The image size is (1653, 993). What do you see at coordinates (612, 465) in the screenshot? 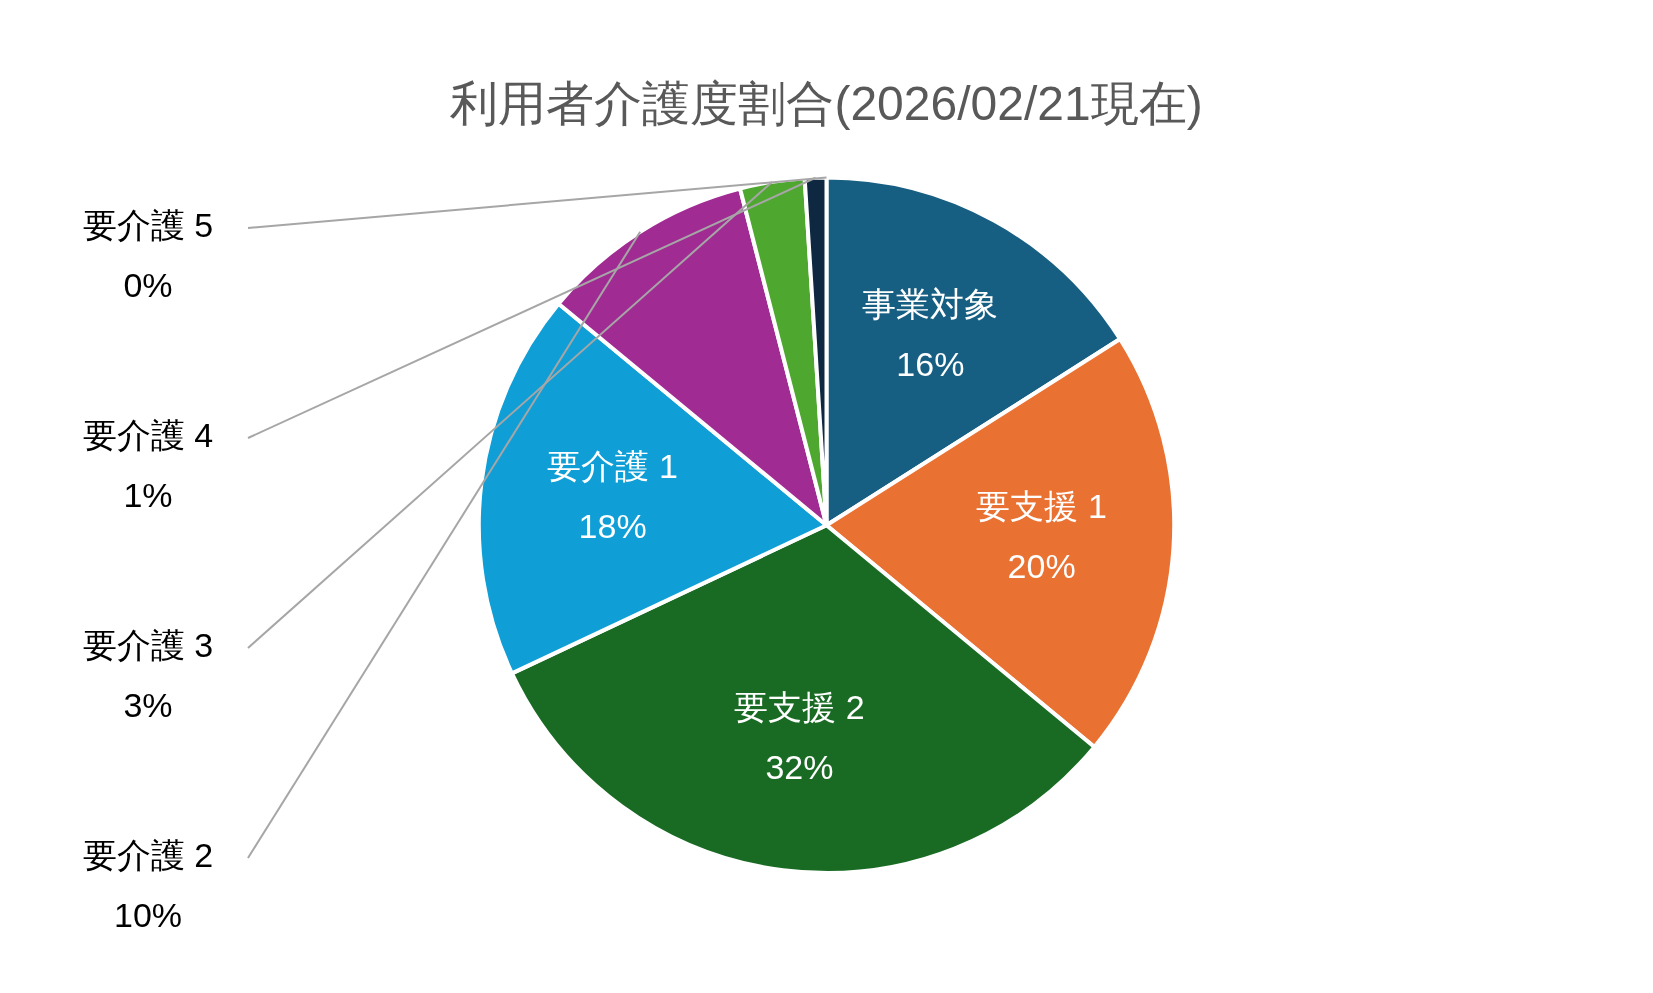
I see `slice-label: 要介護 1` at bounding box center [612, 465].